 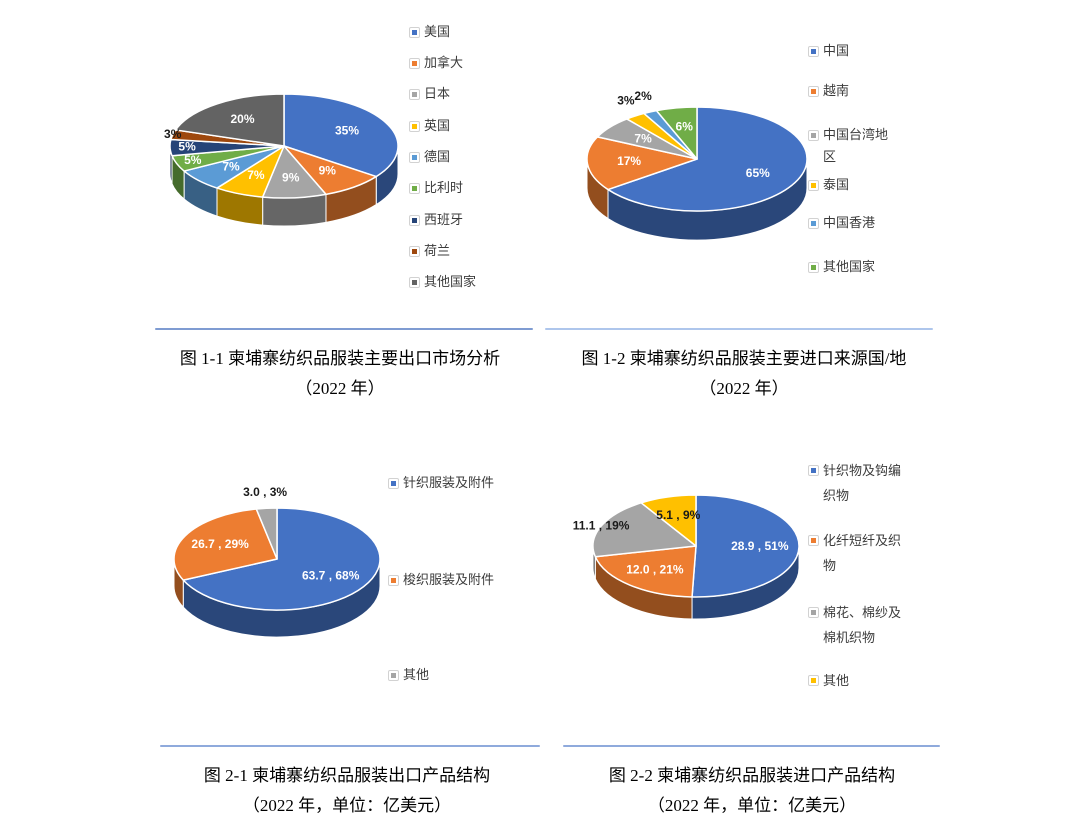 I want to click on pie-data-label: 2%, so click(x=643, y=96).